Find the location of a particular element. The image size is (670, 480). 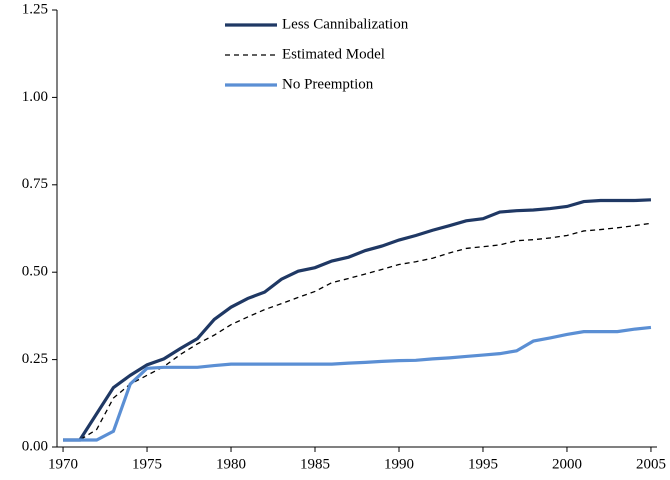

y-tick-label: 0.50 is located at coordinates (35, 272).